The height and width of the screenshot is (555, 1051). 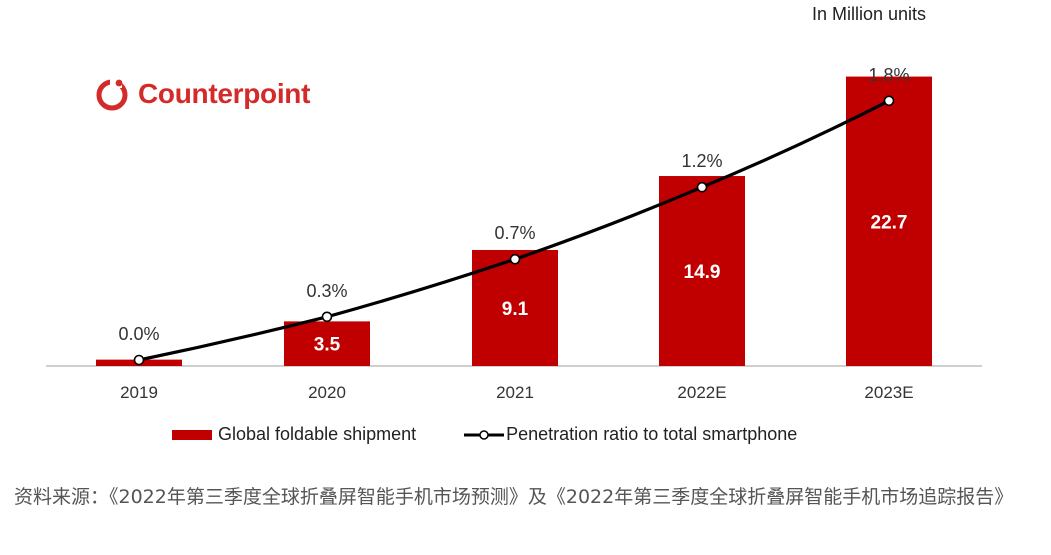 I want to click on legend-item-line: Penetration ratio to total smartphone, so click(x=629, y=434).